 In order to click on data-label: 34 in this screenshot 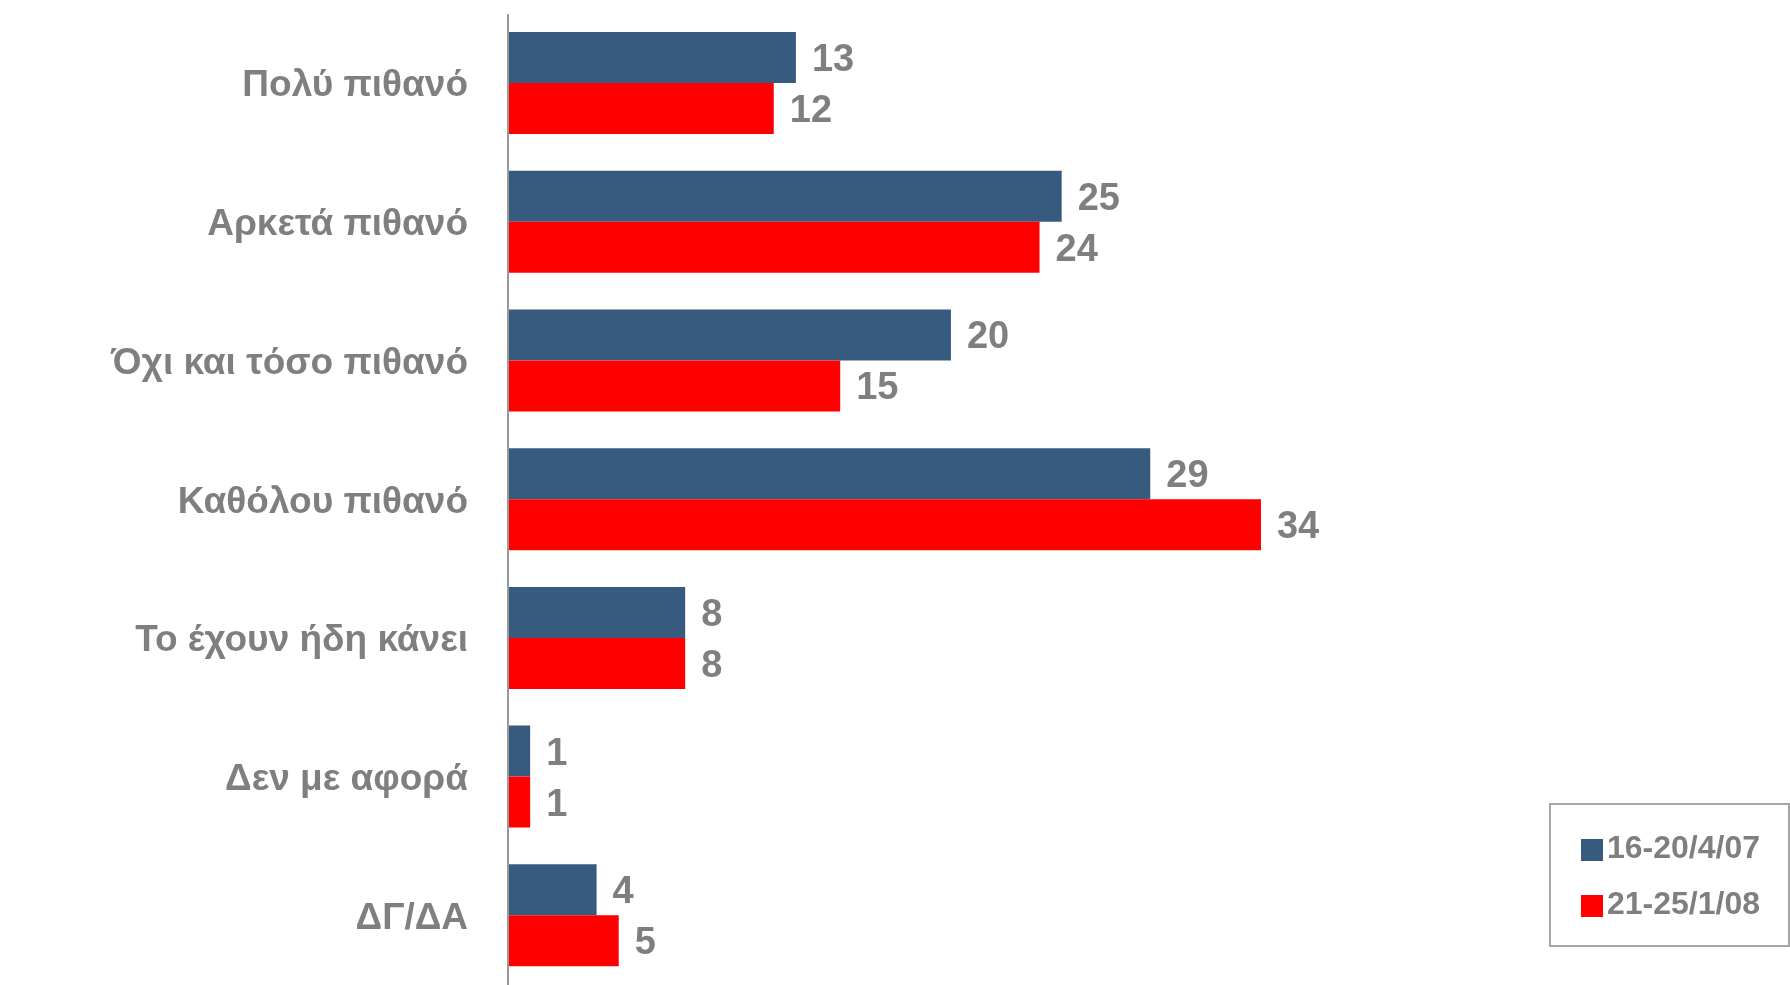, I will do `click(1298, 525)`.